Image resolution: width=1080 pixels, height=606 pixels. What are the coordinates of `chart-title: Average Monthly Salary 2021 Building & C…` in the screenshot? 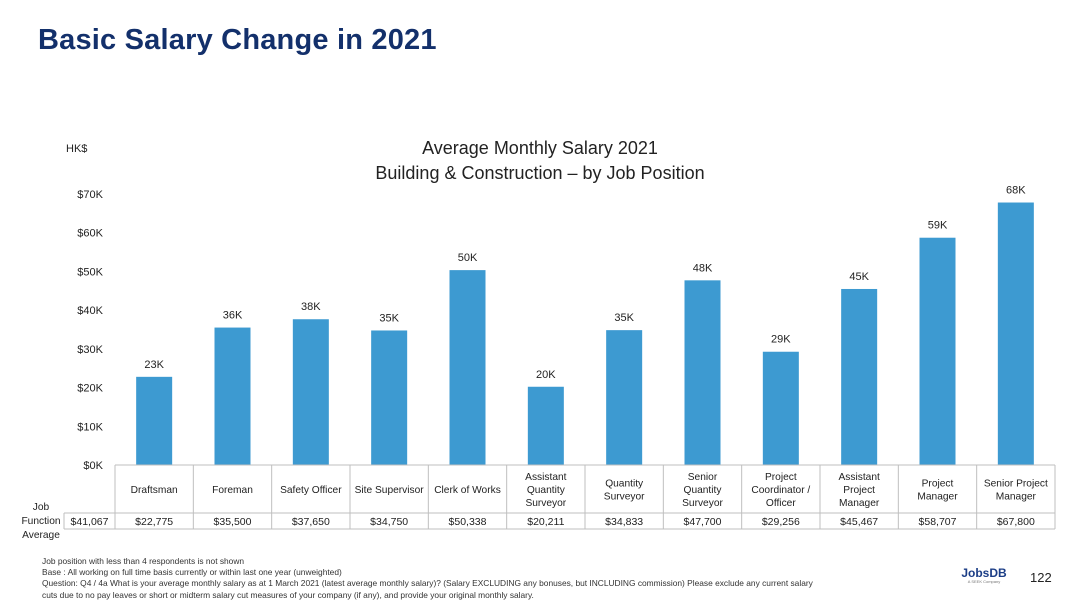 It's located at (540, 161).